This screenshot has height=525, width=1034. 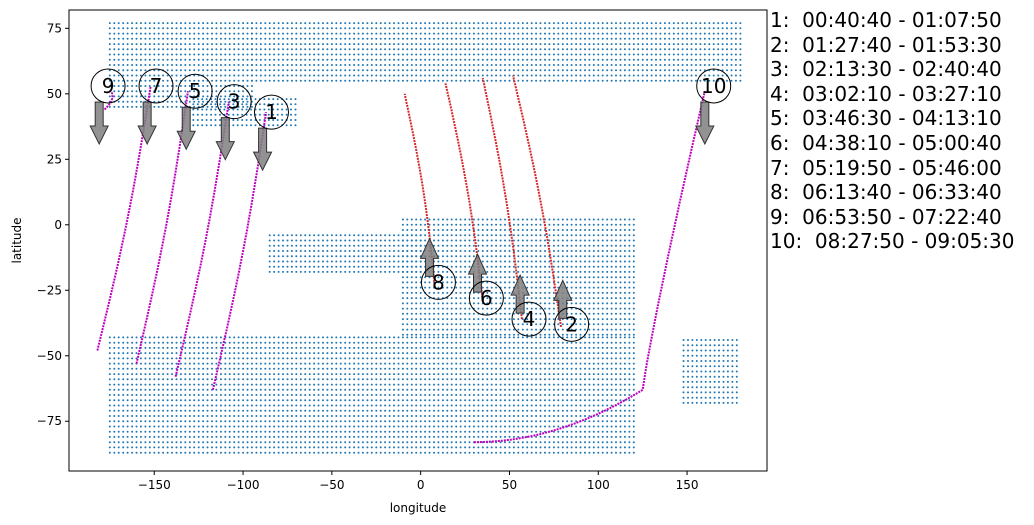 What do you see at coordinates (53, 224) in the screenshot?
I see `y-axis: −75 −50 −25 0 25 50 75` at bounding box center [53, 224].